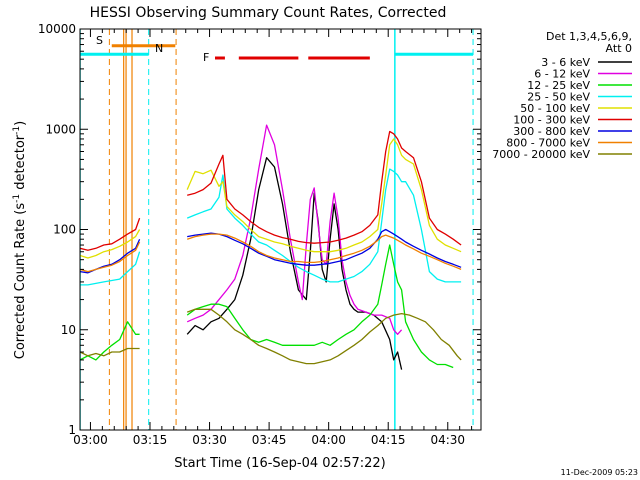 The height and width of the screenshot is (480, 640). I want to click on x-tick-label: 03:00, so click(90, 440).